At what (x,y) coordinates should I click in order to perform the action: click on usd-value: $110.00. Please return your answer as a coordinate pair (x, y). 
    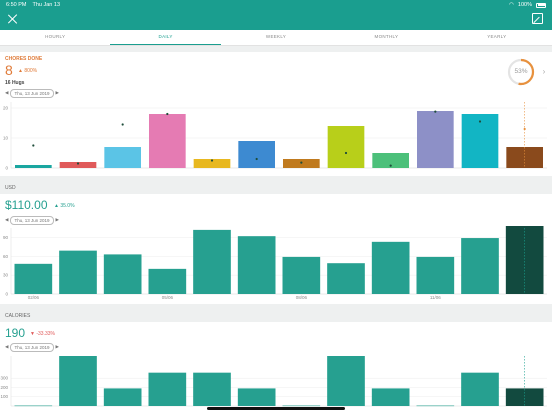
    Looking at the image, I should click on (26, 205).